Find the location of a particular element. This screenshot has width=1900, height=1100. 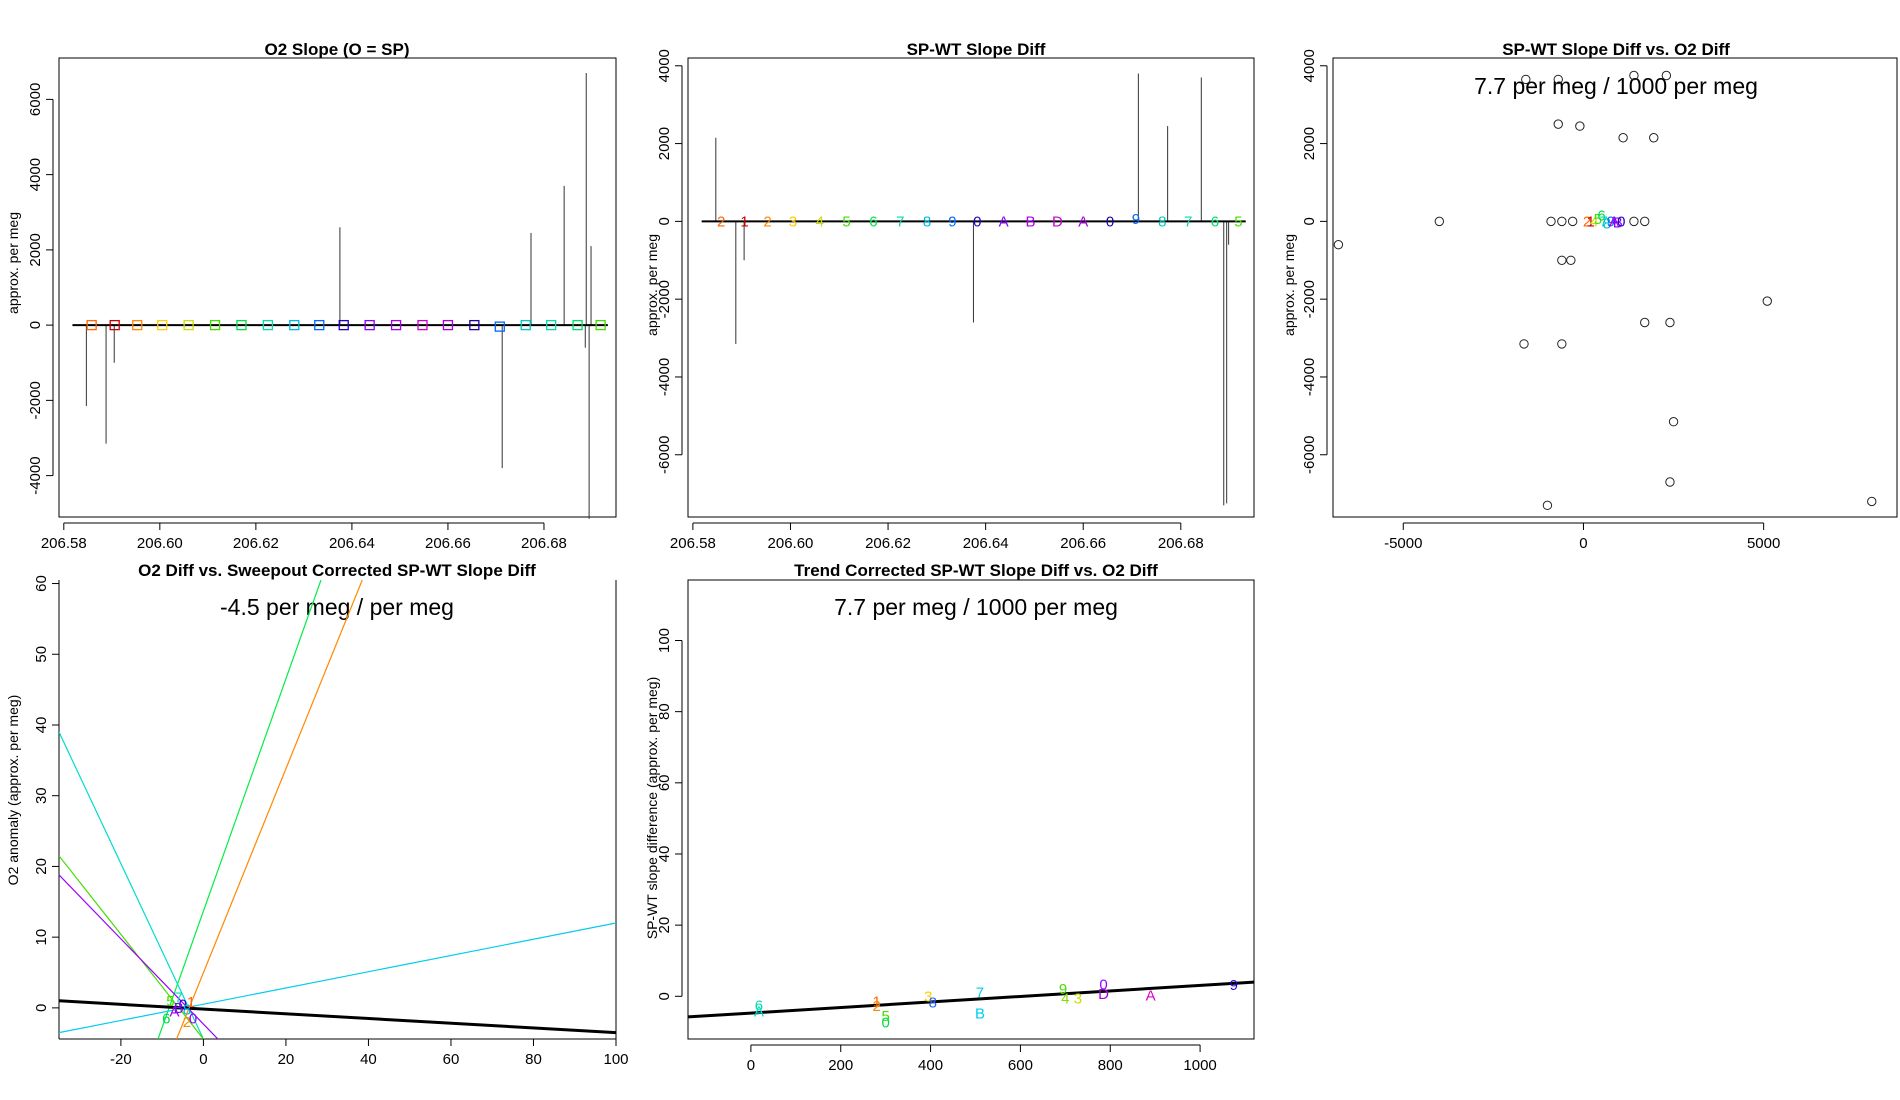

y-axis-label: SP-WT slope difference (approx. per meg) is located at coordinates (652, 808).